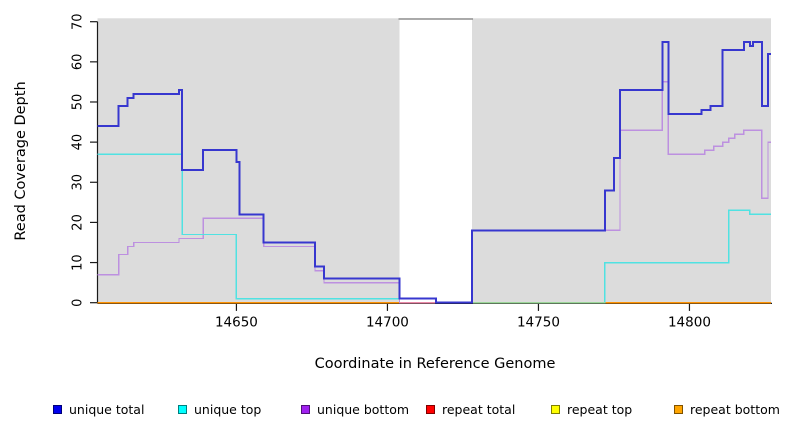 Image resolution: width=792 pixels, height=432 pixels. What do you see at coordinates (678, 409) in the screenshot?
I see `legend-swatch-repeat-bottom` at bounding box center [678, 409].